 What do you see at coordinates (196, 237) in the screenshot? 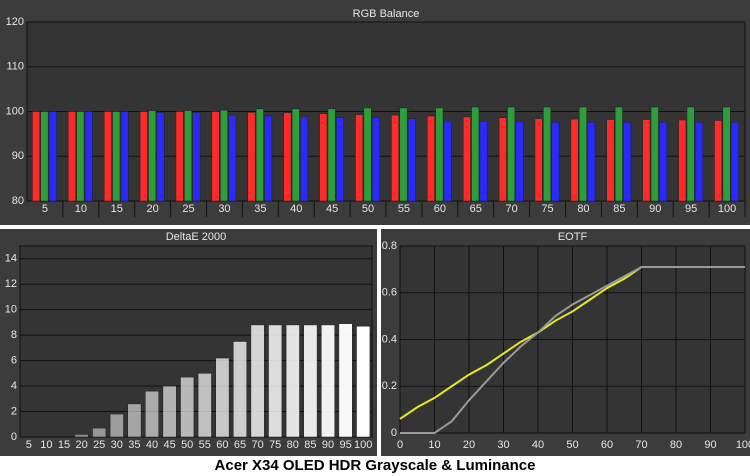
I see `chart-title: DeltaE 2000` at bounding box center [196, 237].